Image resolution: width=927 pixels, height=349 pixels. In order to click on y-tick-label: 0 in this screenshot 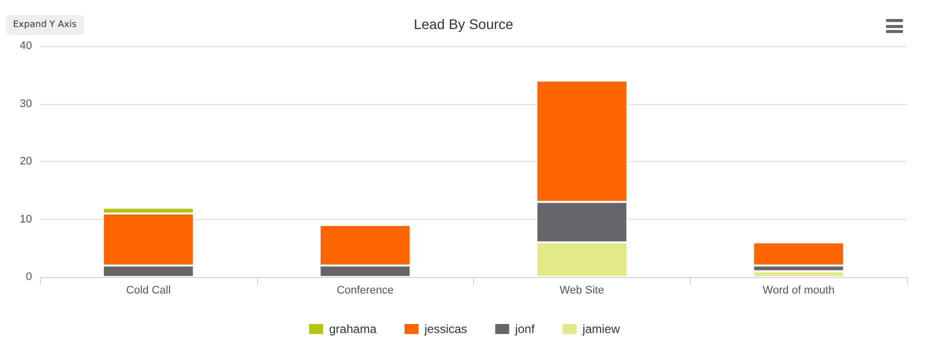, I will do `click(29, 277)`.